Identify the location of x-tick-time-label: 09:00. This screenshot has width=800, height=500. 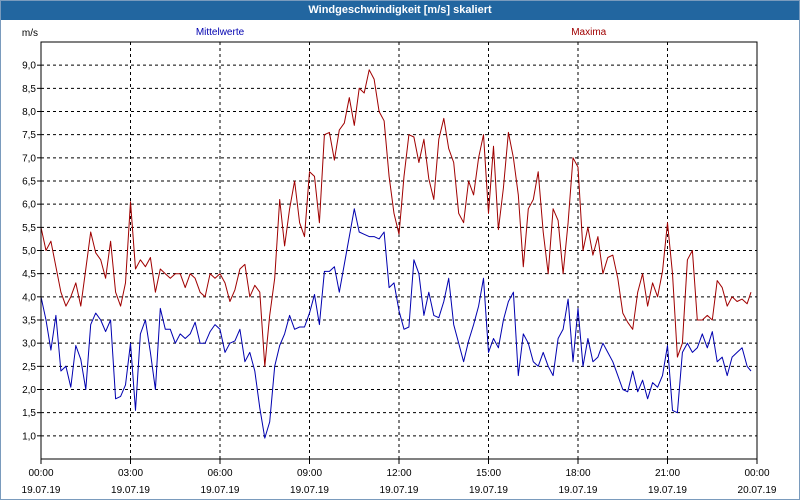
(309, 473).